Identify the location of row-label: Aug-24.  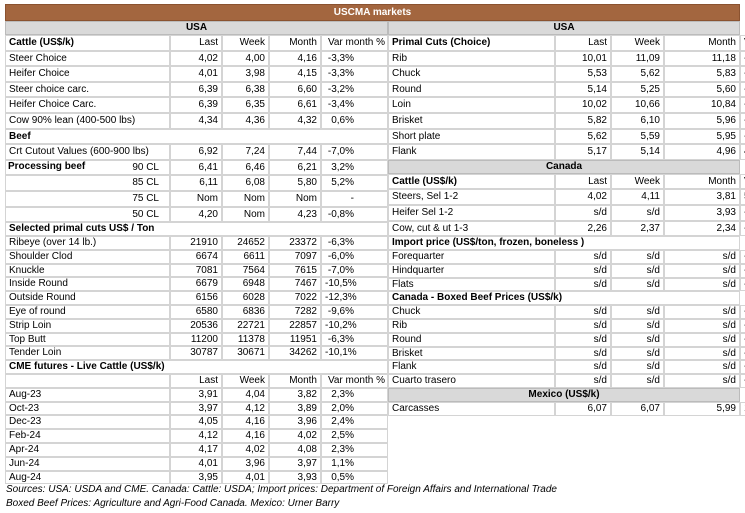
(87, 477).